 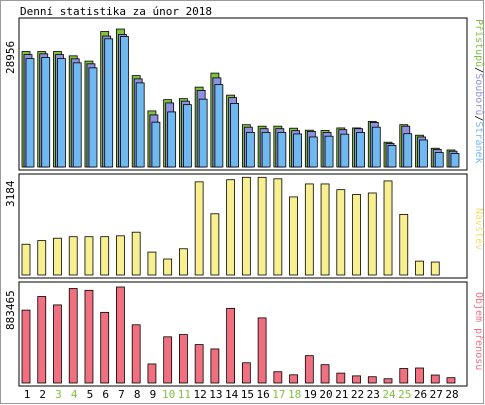 I want to click on kbytes-max-value: 883465, so click(x=10, y=310).